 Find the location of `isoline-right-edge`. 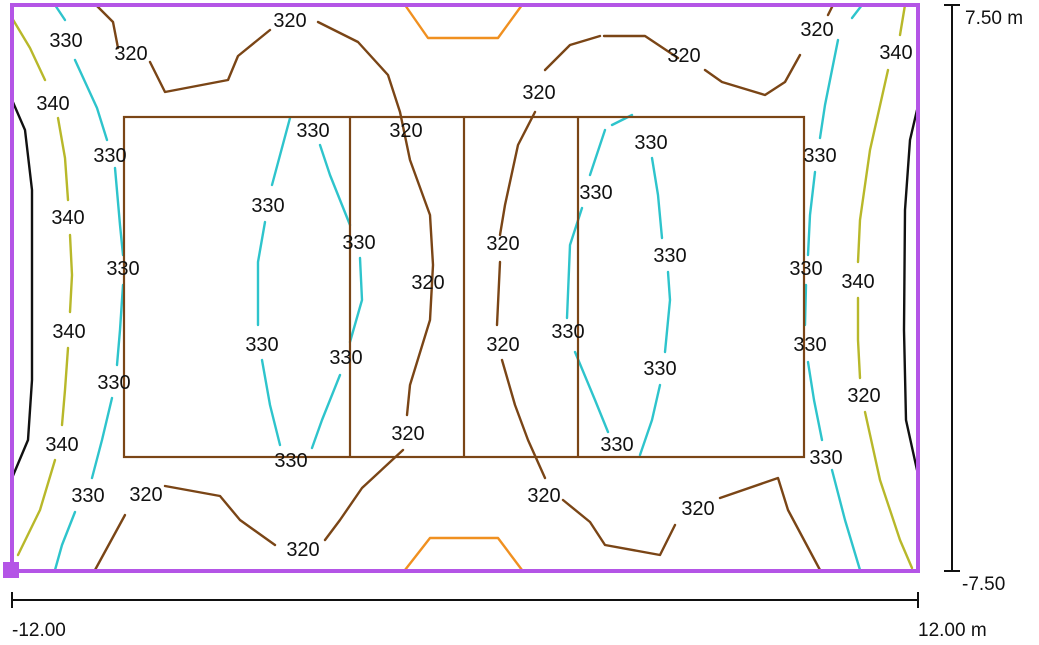

isoline-right-edge is located at coordinates (910, 290).